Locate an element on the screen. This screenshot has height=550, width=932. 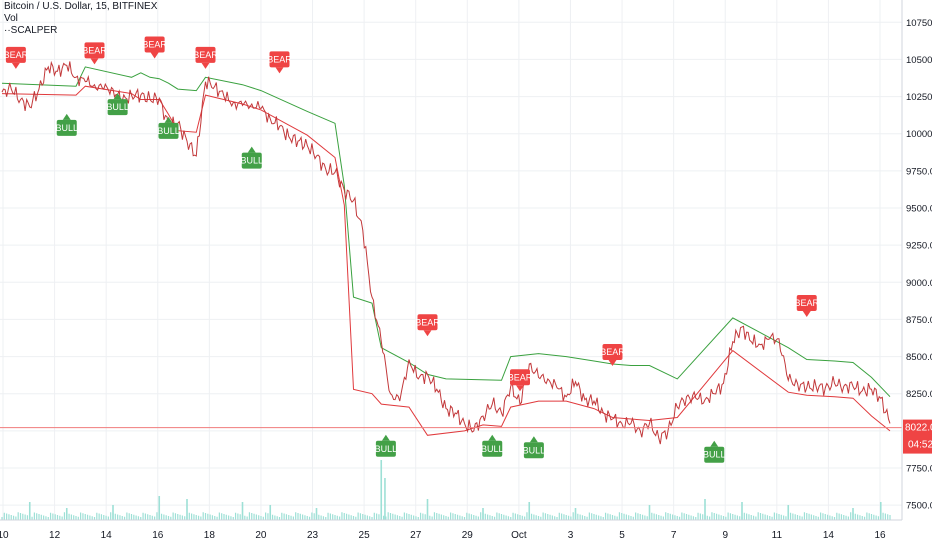
time-axis: 10 12 14 16 18 20 23 25 27 29 Oct 3 5 7 9 11 14 16 is located at coordinates (451, 530).